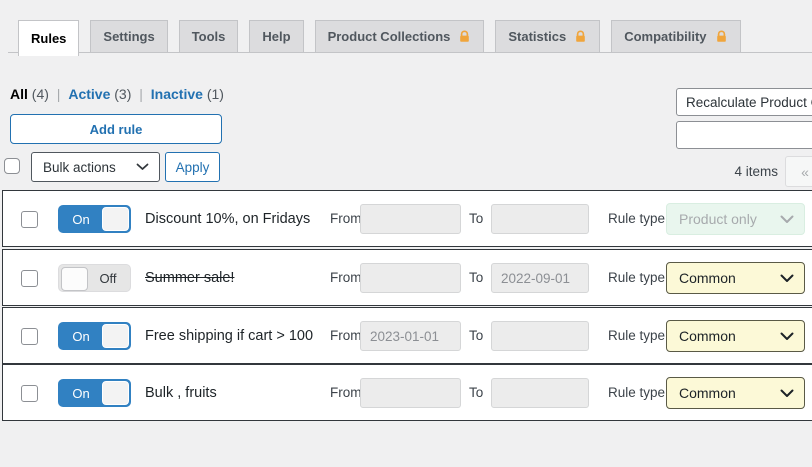 The height and width of the screenshot is (467, 812). I want to click on rule-type-select: Product only, so click(735, 219).